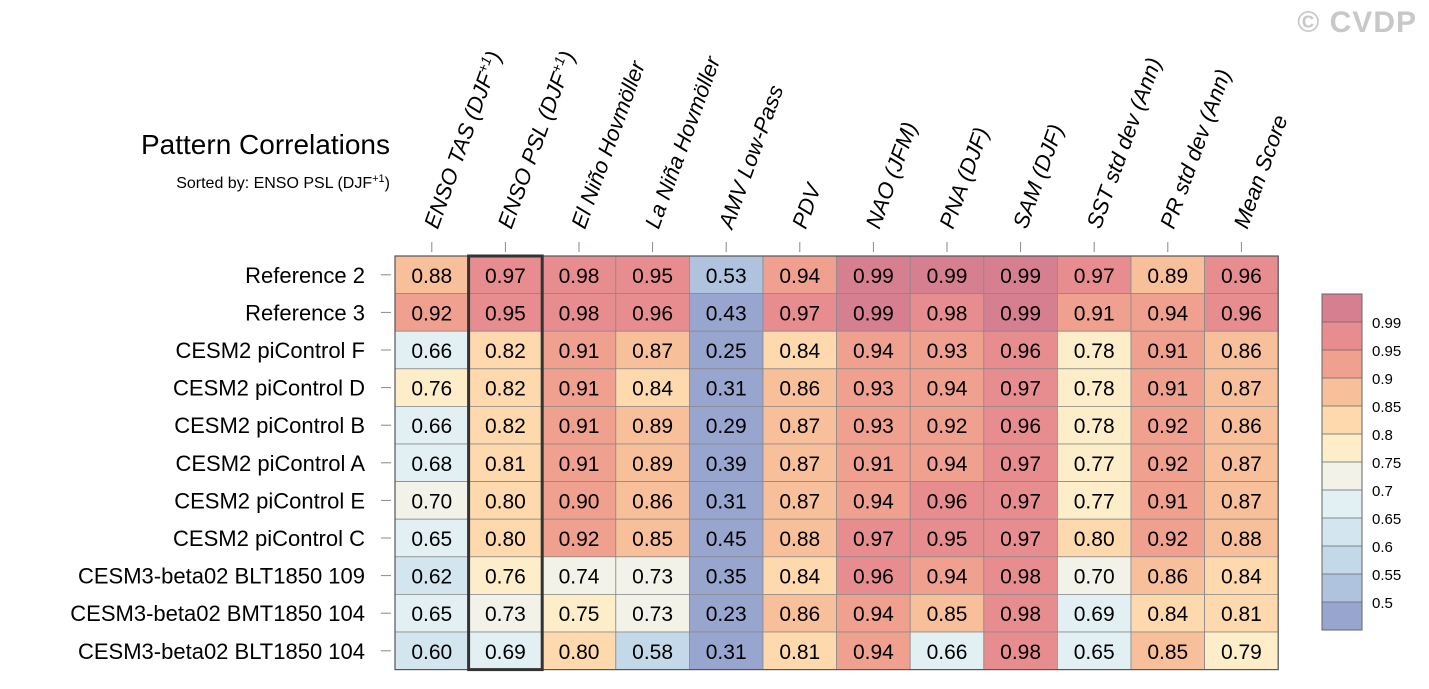 The height and width of the screenshot is (689, 1429). I want to click on row-label: CESM3-beta02 BMT1850 104, so click(217, 613).